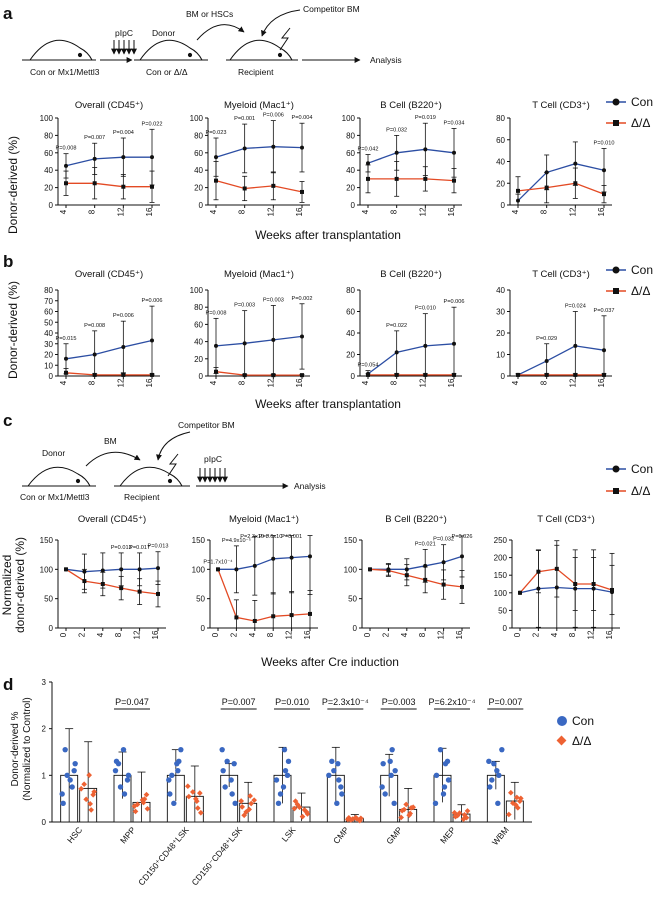 The height and width of the screenshot is (900, 657). I want to click on p-value: P=0.019, so click(425, 118).